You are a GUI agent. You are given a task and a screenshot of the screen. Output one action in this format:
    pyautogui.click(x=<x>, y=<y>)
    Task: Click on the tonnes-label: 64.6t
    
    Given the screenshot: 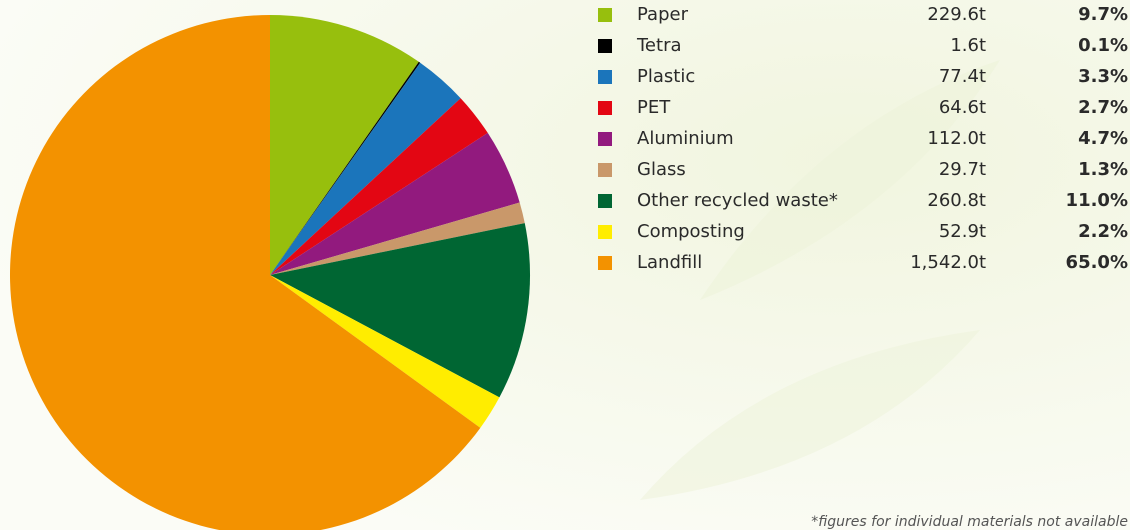 What is the action you would take?
    pyautogui.click(x=962, y=107)
    